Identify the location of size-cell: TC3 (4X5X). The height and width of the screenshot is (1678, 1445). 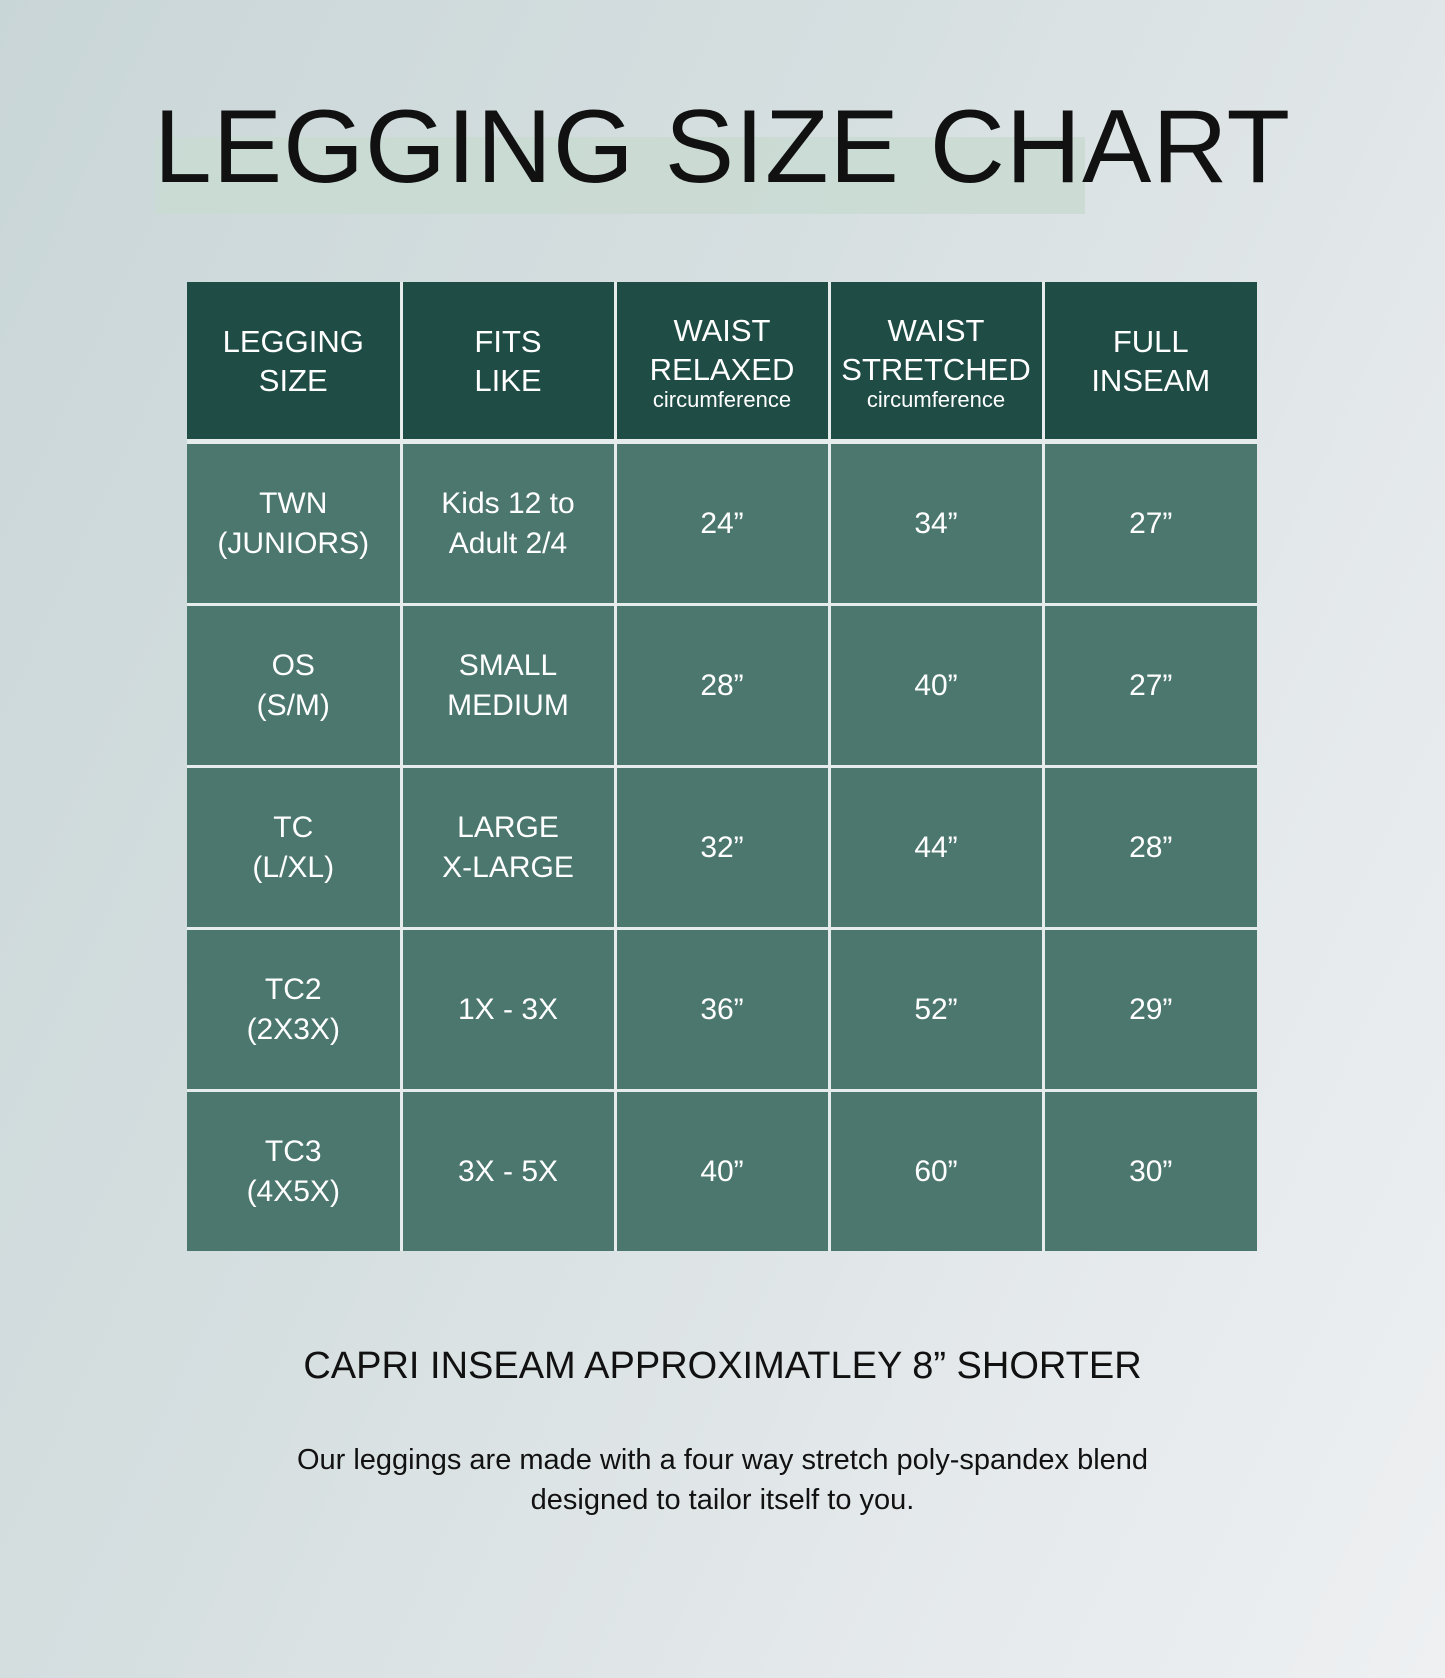
(295, 1170).